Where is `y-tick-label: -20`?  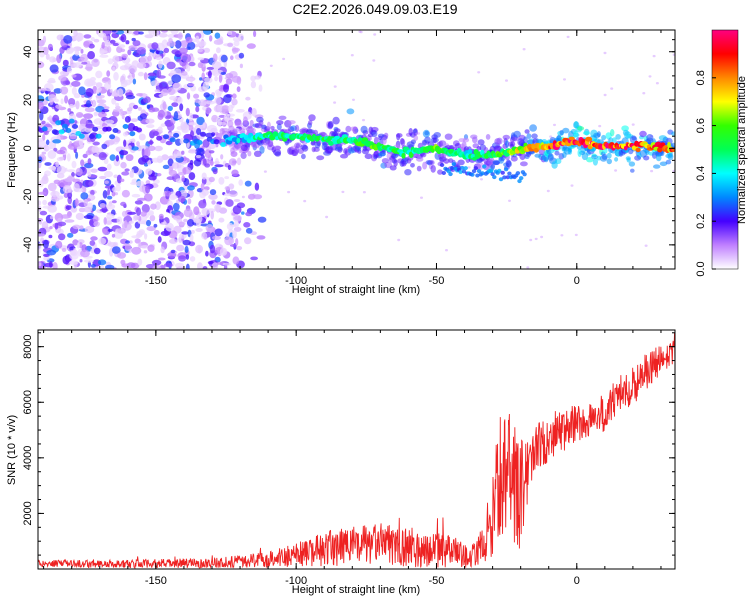
y-tick-label: -20 is located at coordinates (28, 197).